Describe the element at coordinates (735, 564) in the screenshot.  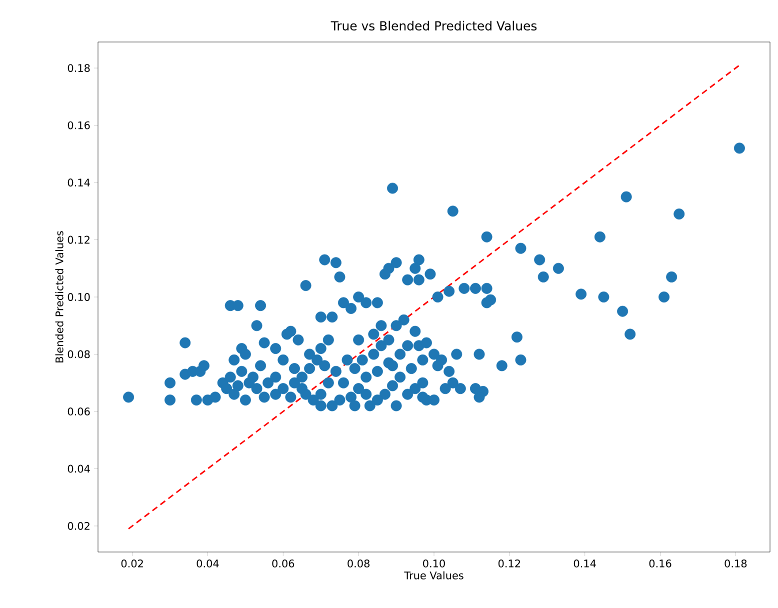
I see `x-tick-label: 0.18` at that location.